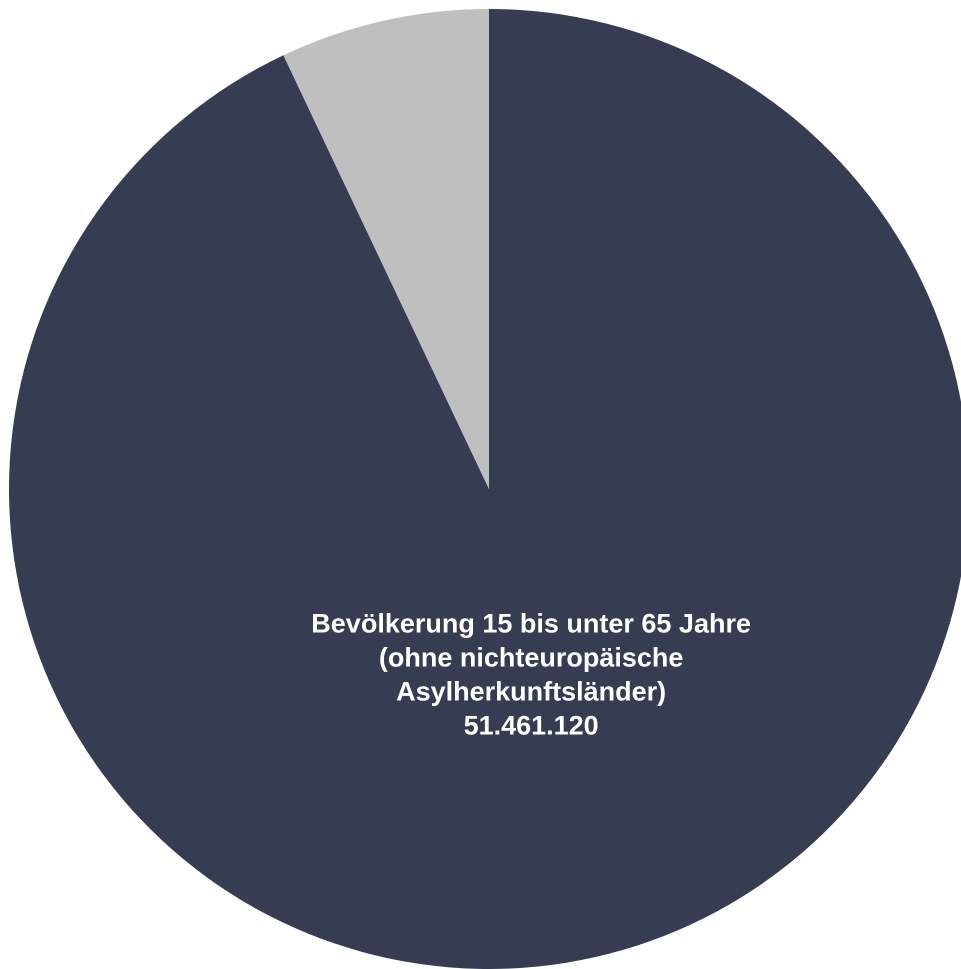  I want to click on slice-label-line: Asylherkunftsländer), so click(531, 691).